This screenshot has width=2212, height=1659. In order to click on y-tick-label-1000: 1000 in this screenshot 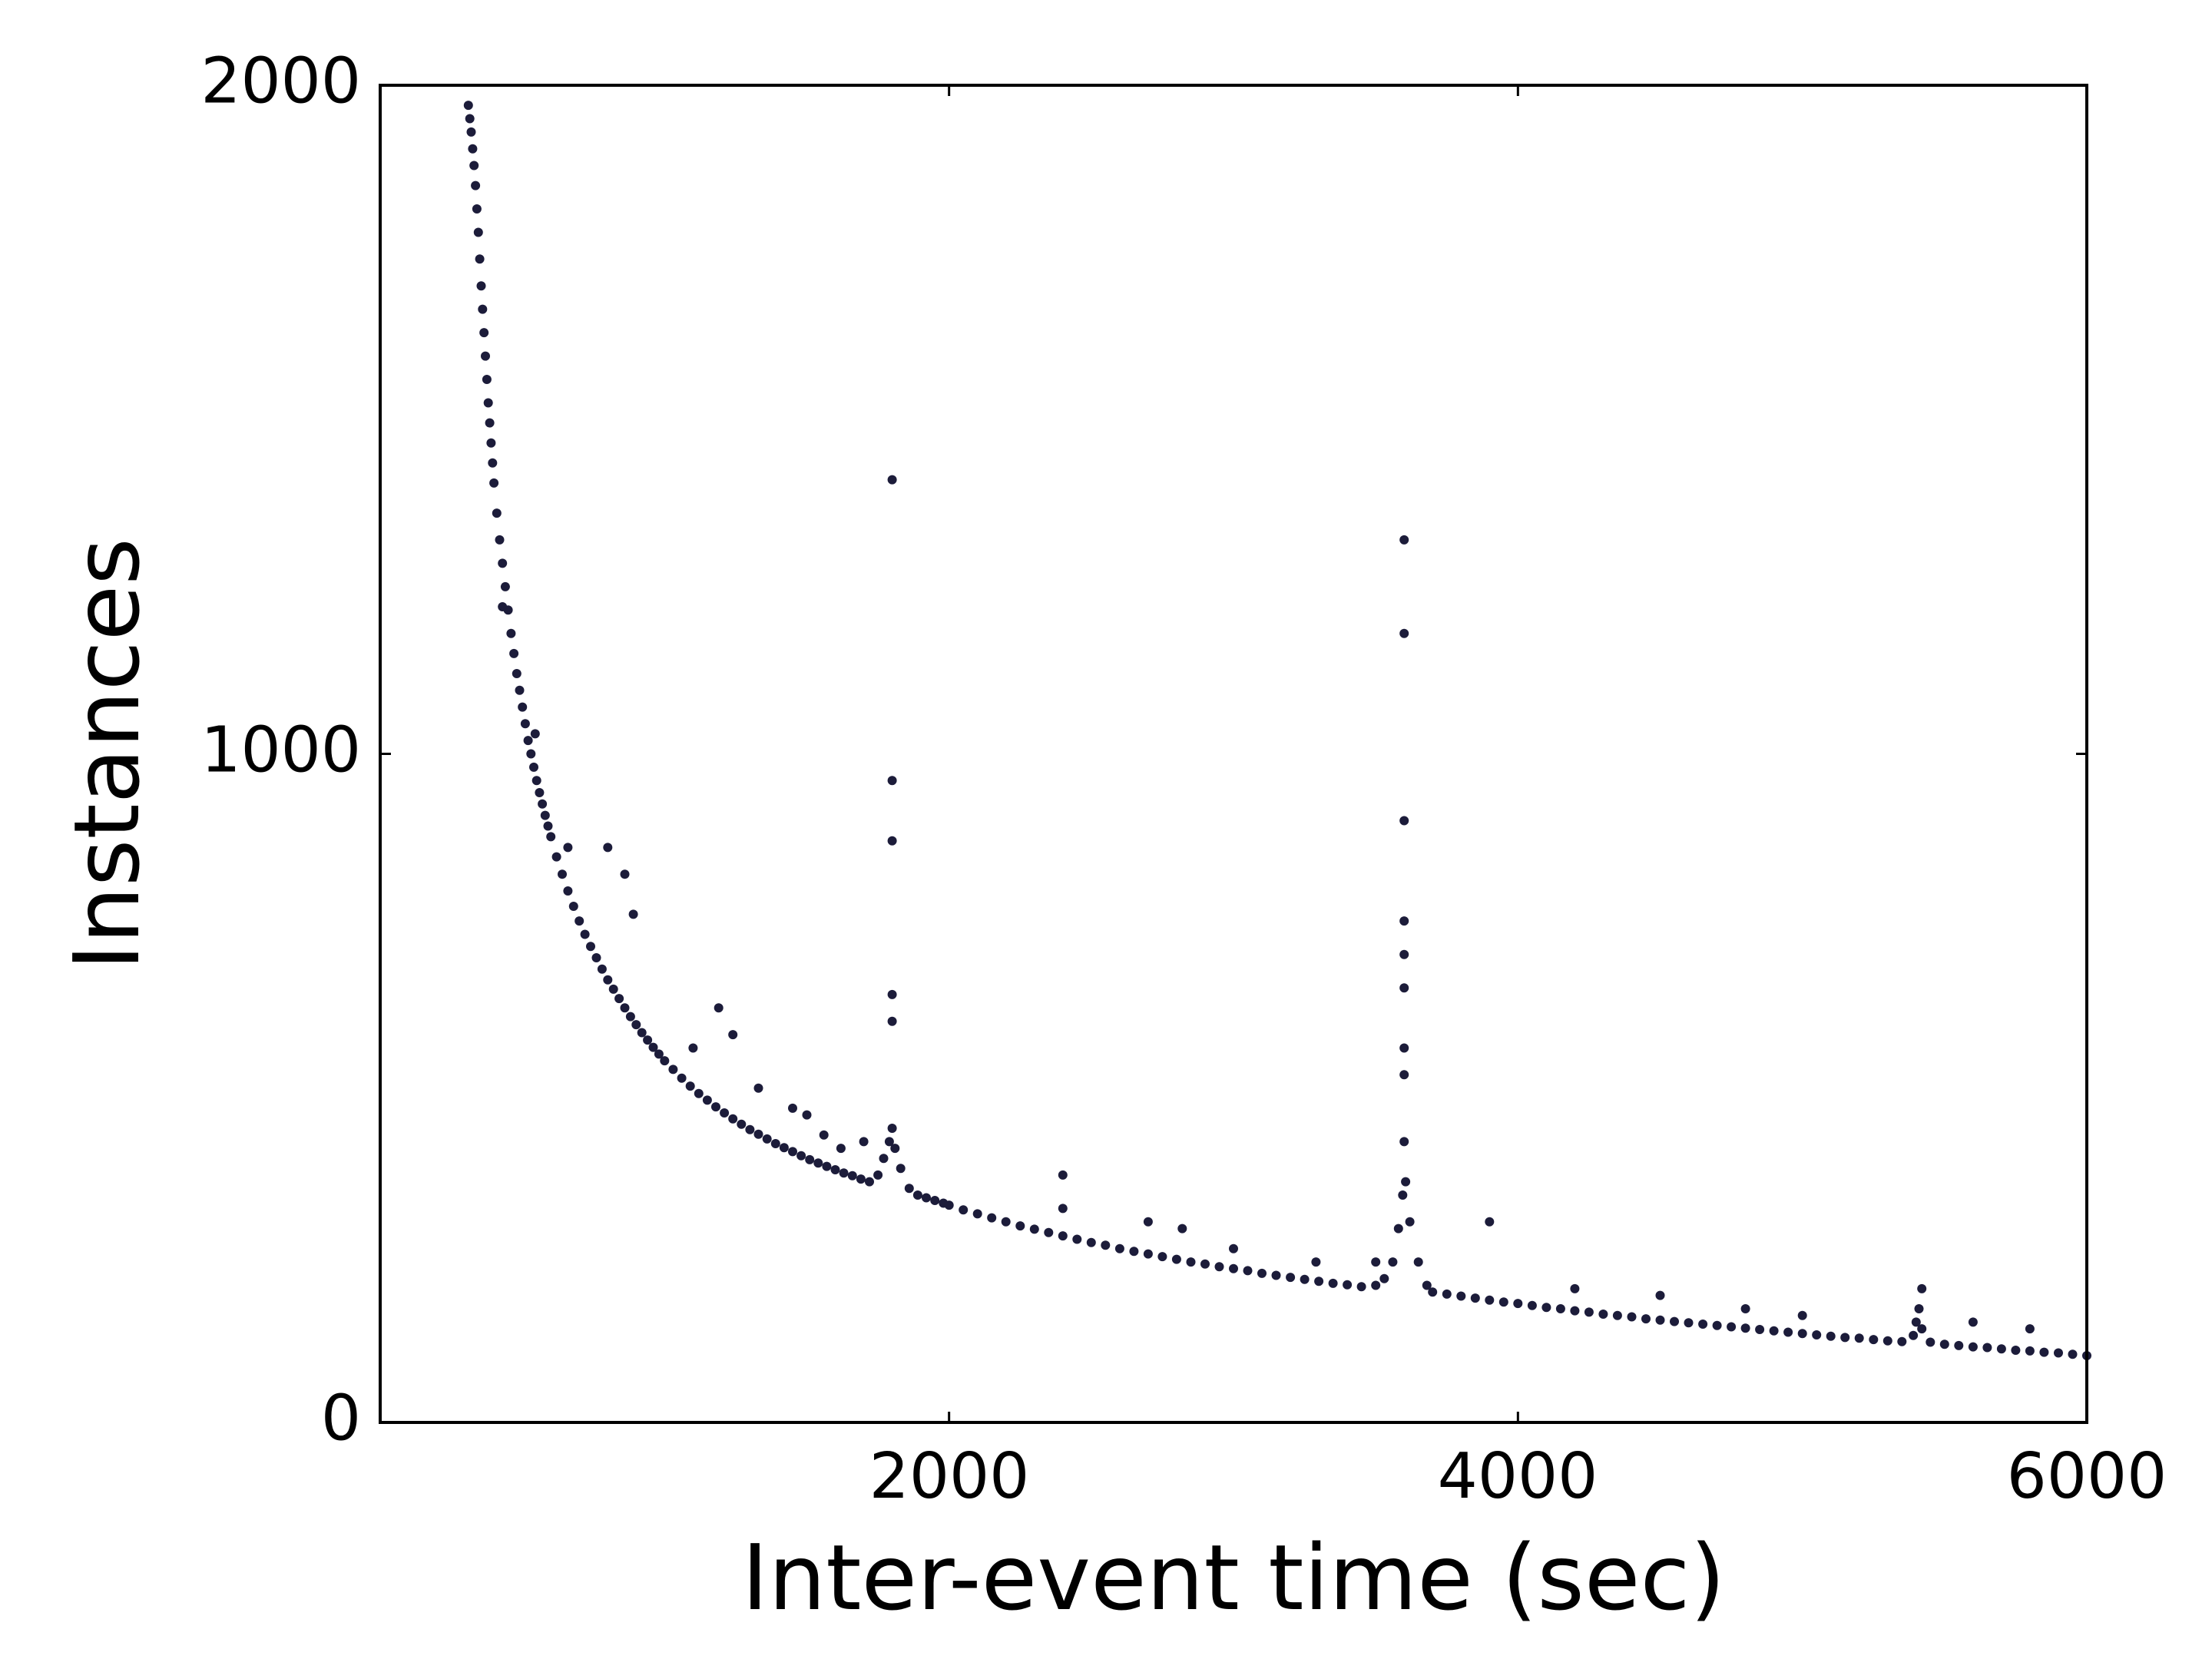, I will do `click(281, 750)`.